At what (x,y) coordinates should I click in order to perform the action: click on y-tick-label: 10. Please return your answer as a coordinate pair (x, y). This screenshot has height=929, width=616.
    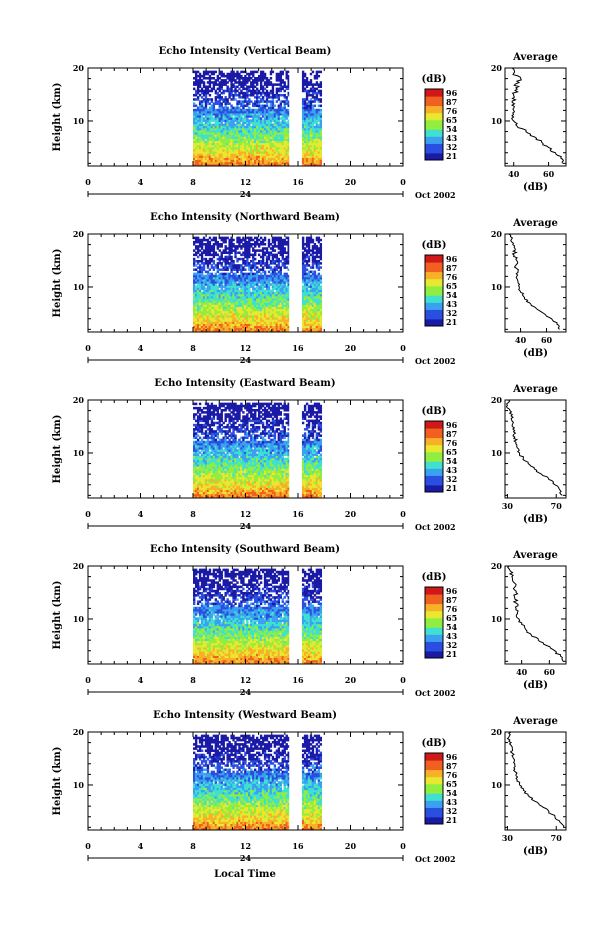
    Looking at the image, I should click on (79, 121).